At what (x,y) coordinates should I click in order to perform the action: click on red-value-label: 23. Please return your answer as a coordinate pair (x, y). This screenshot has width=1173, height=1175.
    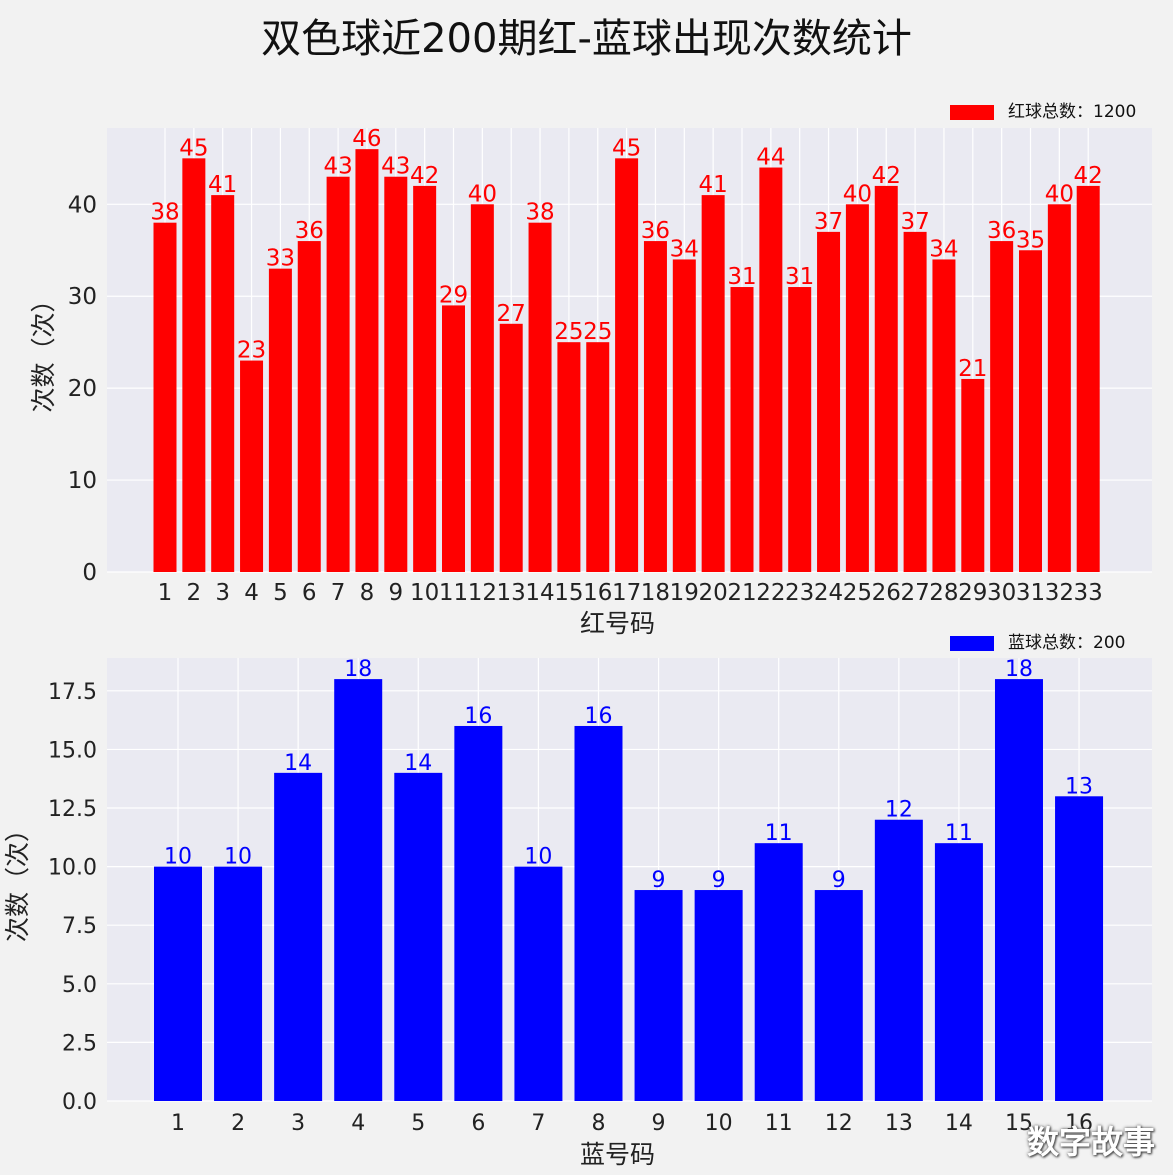
    Looking at the image, I should click on (251, 351).